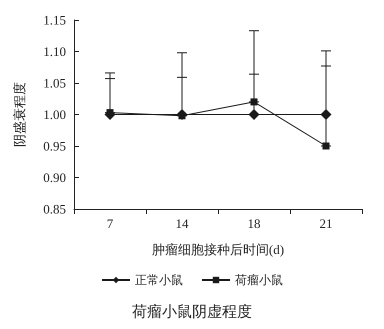 The image size is (384, 329). What do you see at coordinates (54, 146) in the screenshot?
I see `y-tick-label: 0.95` at bounding box center [54, 146].